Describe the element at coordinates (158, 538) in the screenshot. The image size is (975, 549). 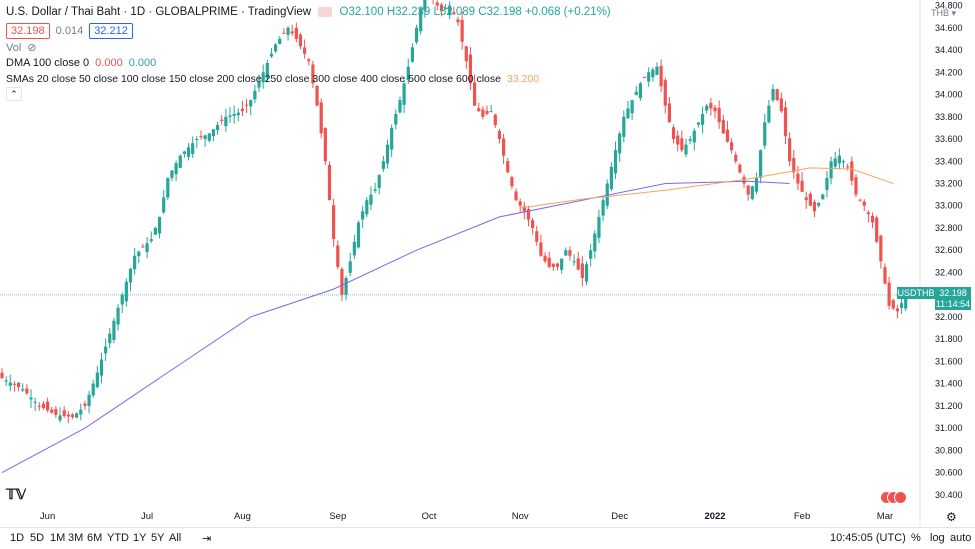
I see `range-5y: 5Y` at that location.